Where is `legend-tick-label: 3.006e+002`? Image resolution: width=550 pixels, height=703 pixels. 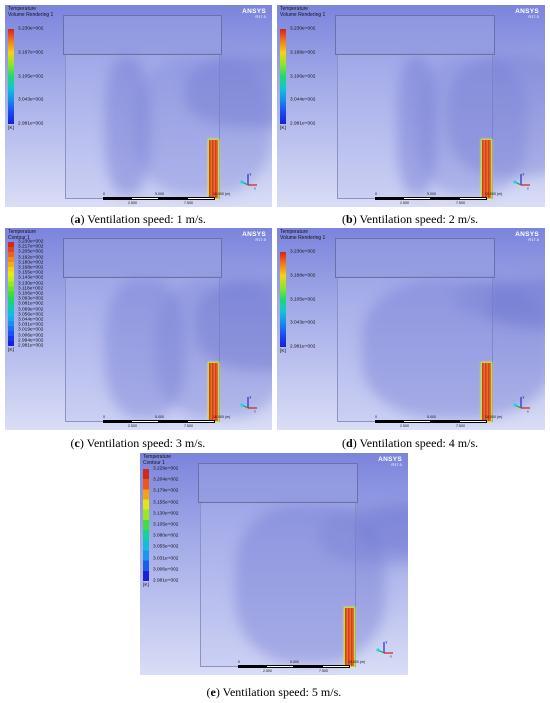
legend-tick-label: 3.006e+002 is located at coordinates (166, 570).